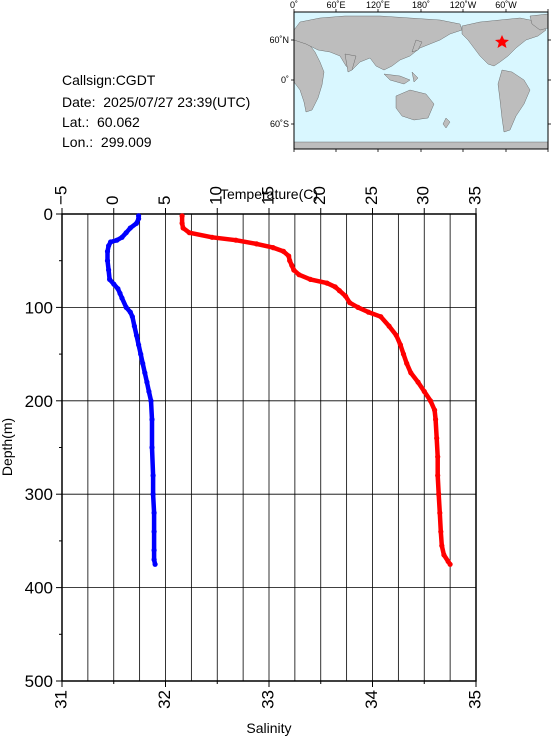 Image resolution: width=553 pixels, height=736 pixels. I want to click on bottom-axis-label: Salinity, so click(268, 728).